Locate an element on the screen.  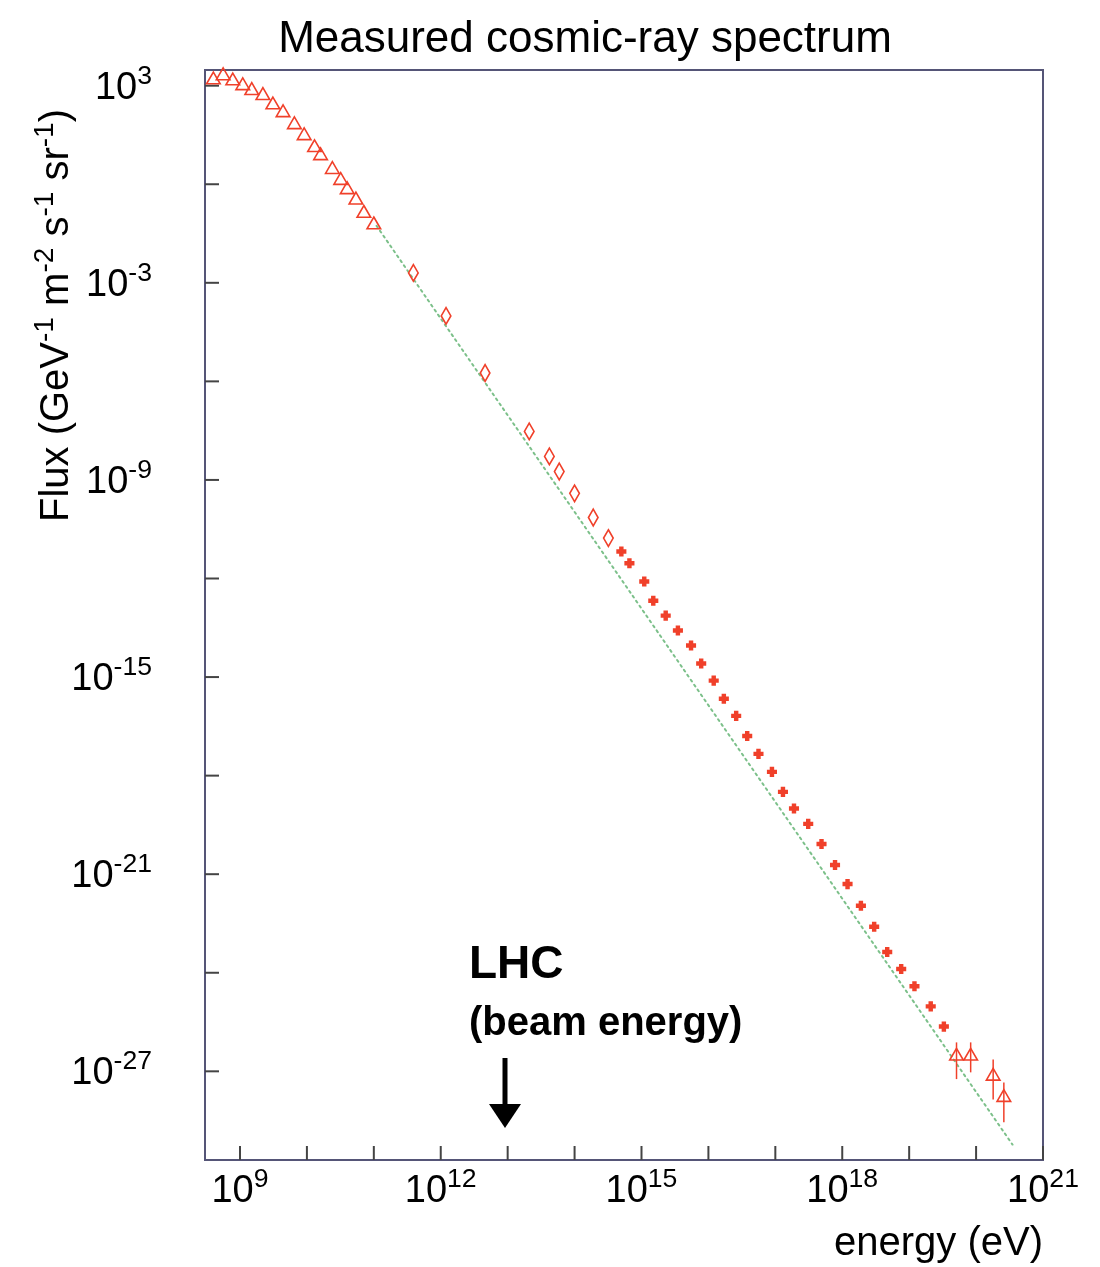
y-tick-label: 10$^{-3}$ is located at coordinates (119, 280).